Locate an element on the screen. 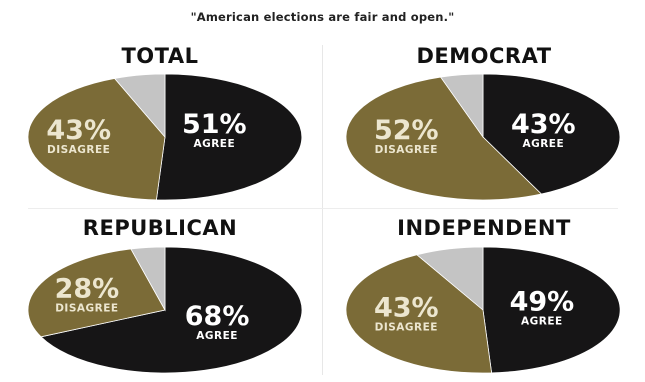  pie-slice-independent-other is located at coordinates (450, 278).